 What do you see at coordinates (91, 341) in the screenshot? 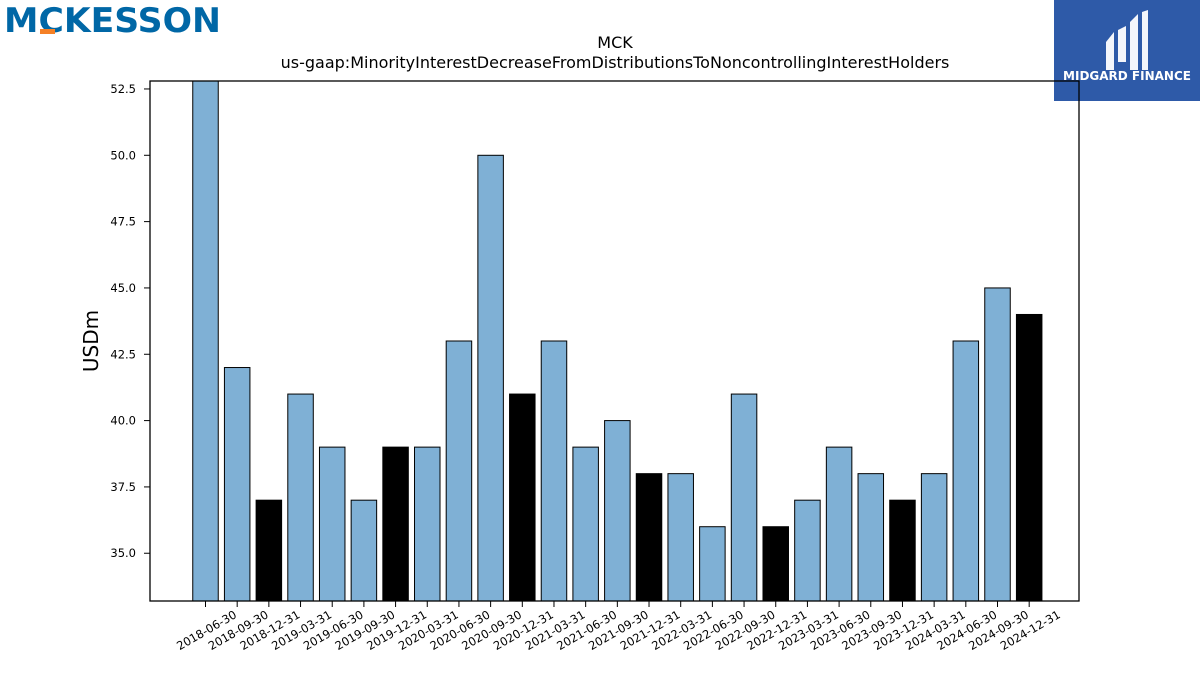
I see `y-axis-label: USDm` at bounding box center [91, 341].